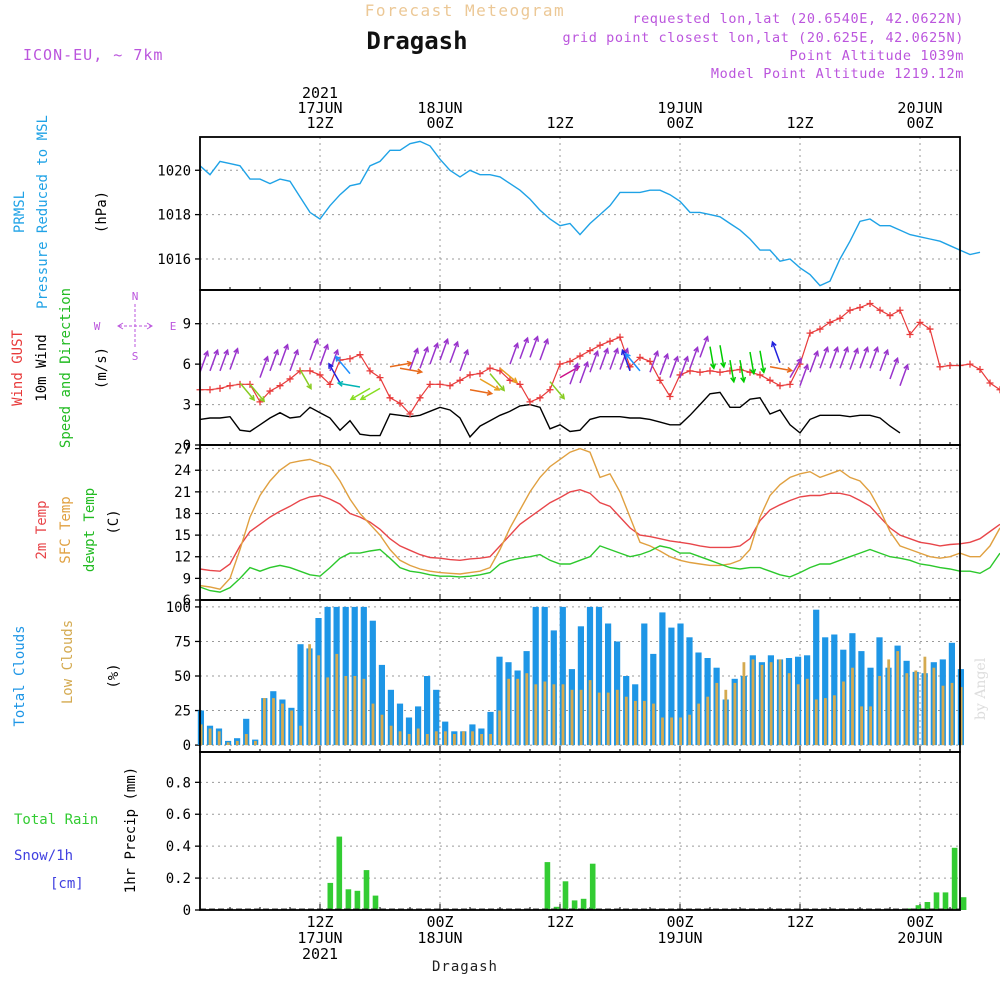 The width and height of the screenshot is (1000, 1000). Describe the element at coordinates (187, 911) in the screenshot. I see `y-tick-label: 0` at that location.